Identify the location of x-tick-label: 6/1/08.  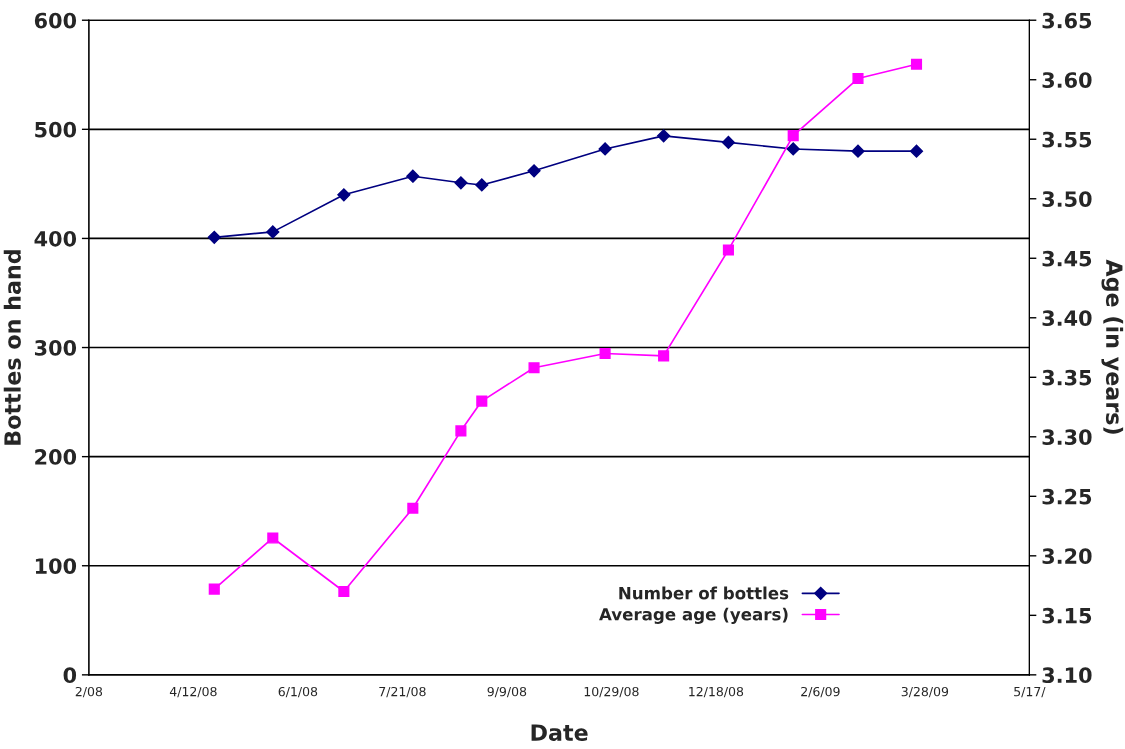
(298, 692).